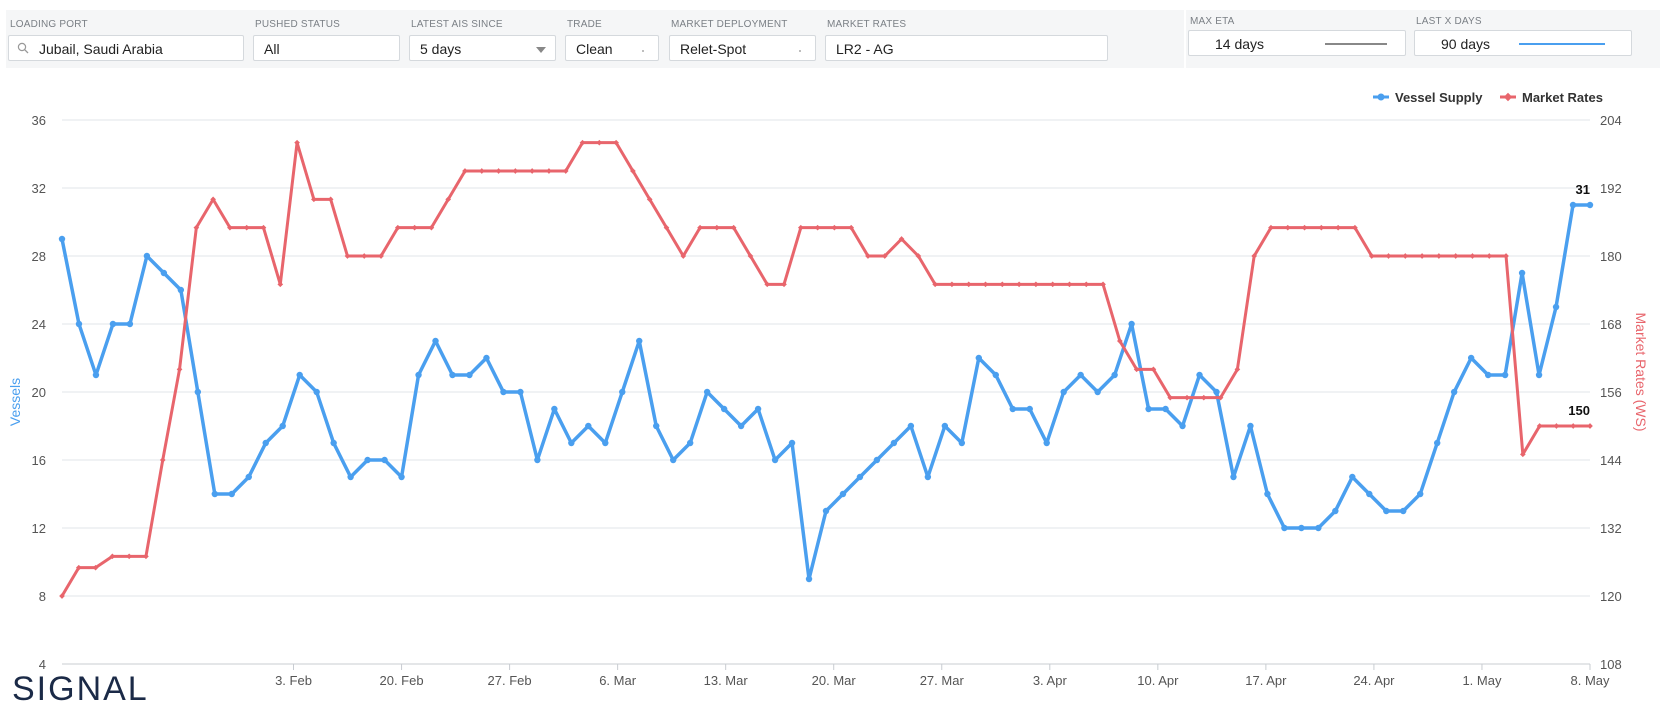 This screenshot has height=716, width=1666. What do you see at coordinates (1611, 392) in the screenshot?
I see `y-tick-label-right: 156` at bounding box center [1611, 392].